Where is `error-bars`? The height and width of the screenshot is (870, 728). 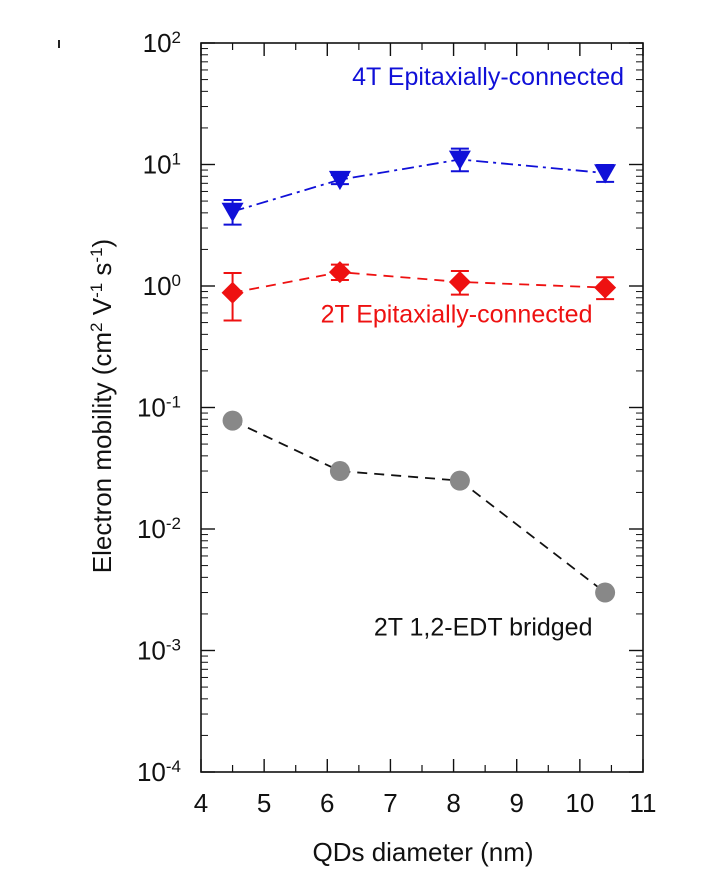 error-bars is located at coordinates (419, 234).